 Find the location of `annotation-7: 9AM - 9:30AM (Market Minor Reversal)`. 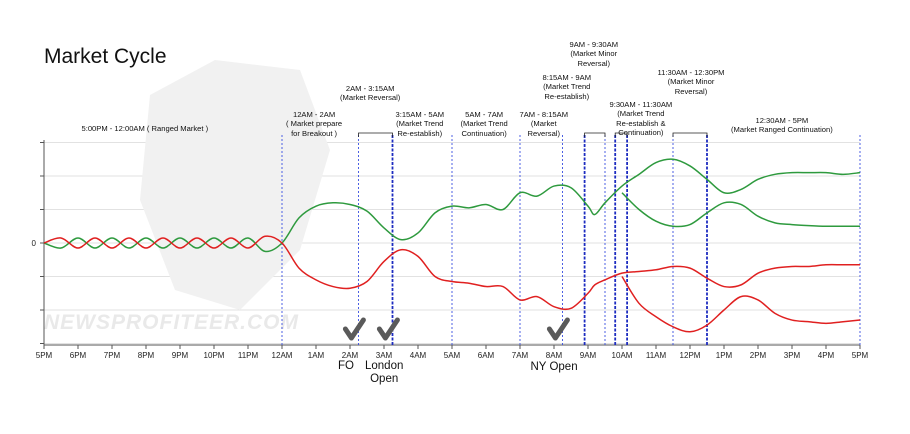

annotation-7: 9AM - 9:30AM (Market Minor Reversal) is located at coordinates (594, 54).